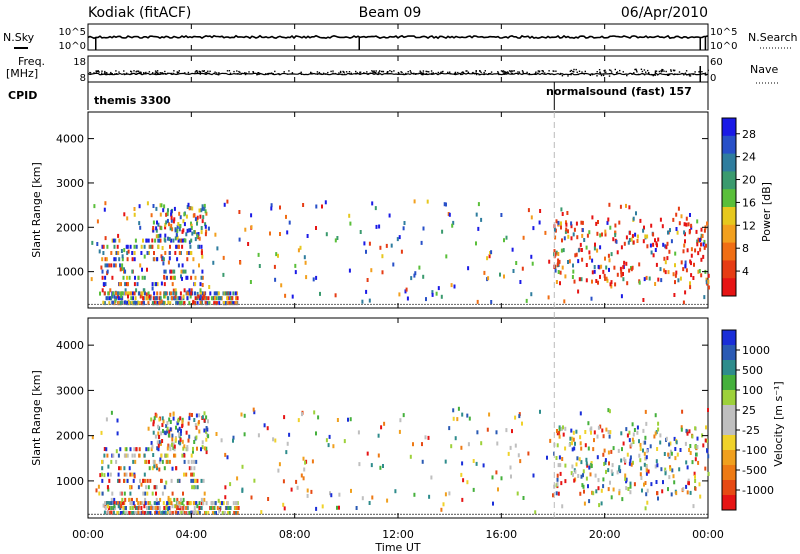  What do you see at coordinates (390, 13) in the screenshot?
I see `beam-title: Beam 09` at bounding box center [390, 13].